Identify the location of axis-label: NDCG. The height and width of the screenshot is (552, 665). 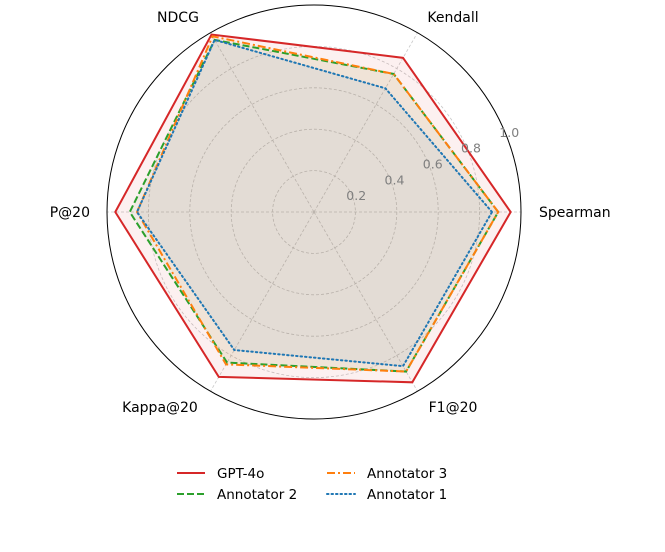
(178, 18).